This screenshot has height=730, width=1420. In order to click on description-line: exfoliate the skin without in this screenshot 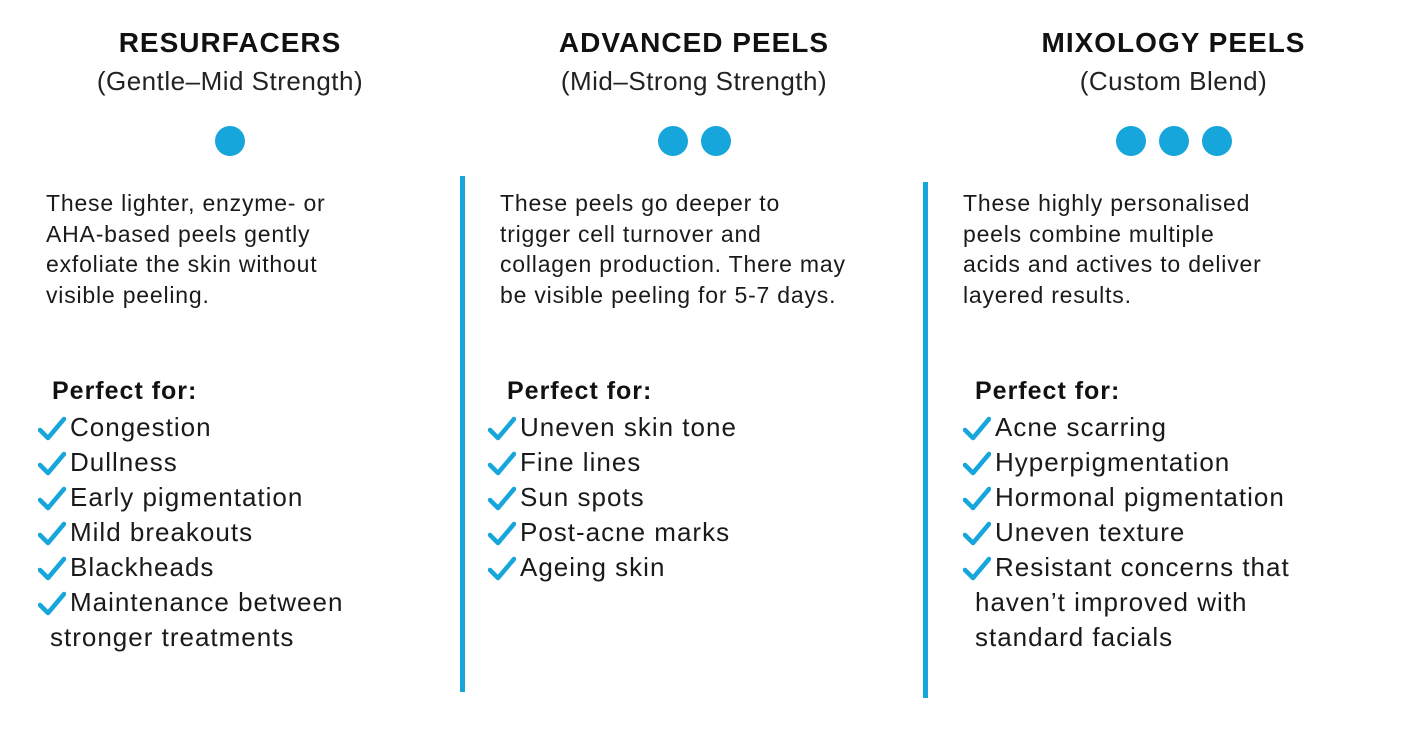, I will do `click(182, 264)`.